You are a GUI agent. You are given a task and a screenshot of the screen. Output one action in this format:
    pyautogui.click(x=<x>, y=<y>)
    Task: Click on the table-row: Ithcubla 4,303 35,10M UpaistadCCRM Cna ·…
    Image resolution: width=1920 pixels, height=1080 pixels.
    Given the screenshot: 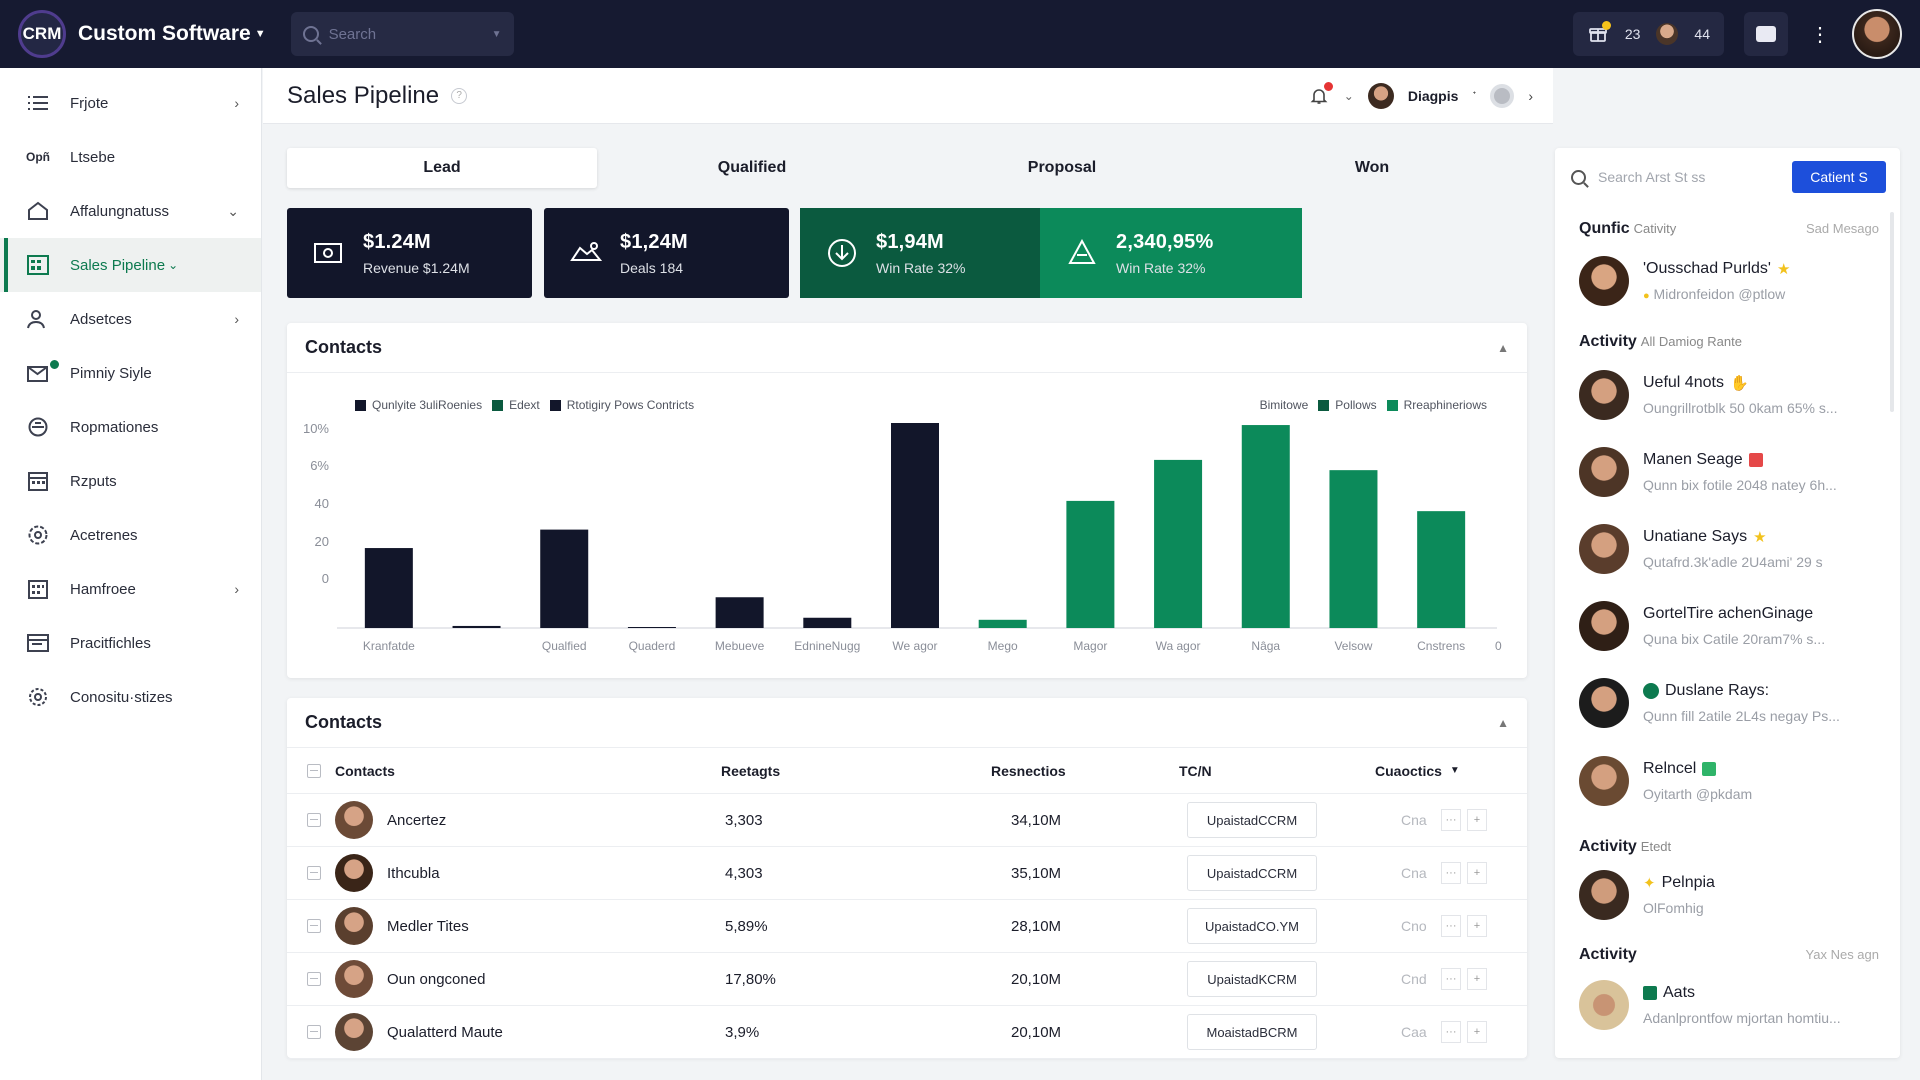 What is the action you would take?
    pyautogui.click(x=907, y=873)
    